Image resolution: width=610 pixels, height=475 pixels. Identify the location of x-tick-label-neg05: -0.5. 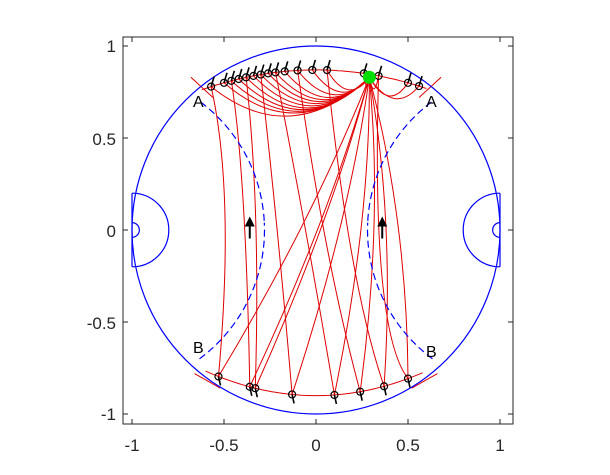
(223, 445).